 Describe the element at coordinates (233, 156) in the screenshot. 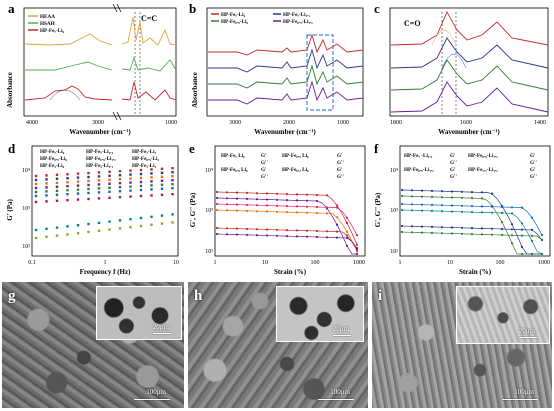

I see `legend-label-e-0: HP-Fe₇ Li₆` at that location.